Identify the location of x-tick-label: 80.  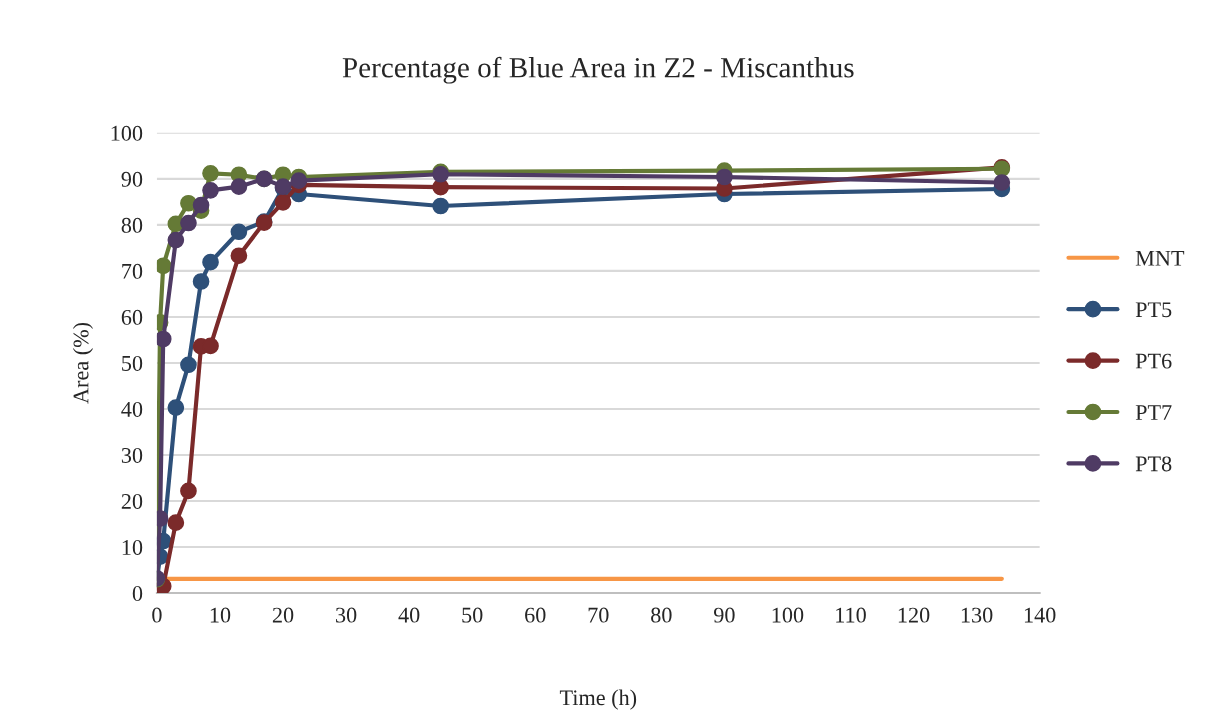
(661, 615).